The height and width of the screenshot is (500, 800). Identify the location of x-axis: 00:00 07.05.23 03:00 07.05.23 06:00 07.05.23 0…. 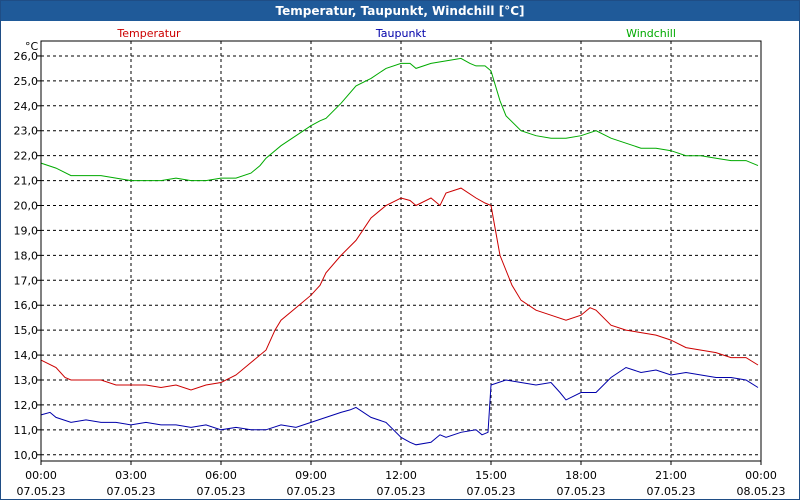
(401, 479).